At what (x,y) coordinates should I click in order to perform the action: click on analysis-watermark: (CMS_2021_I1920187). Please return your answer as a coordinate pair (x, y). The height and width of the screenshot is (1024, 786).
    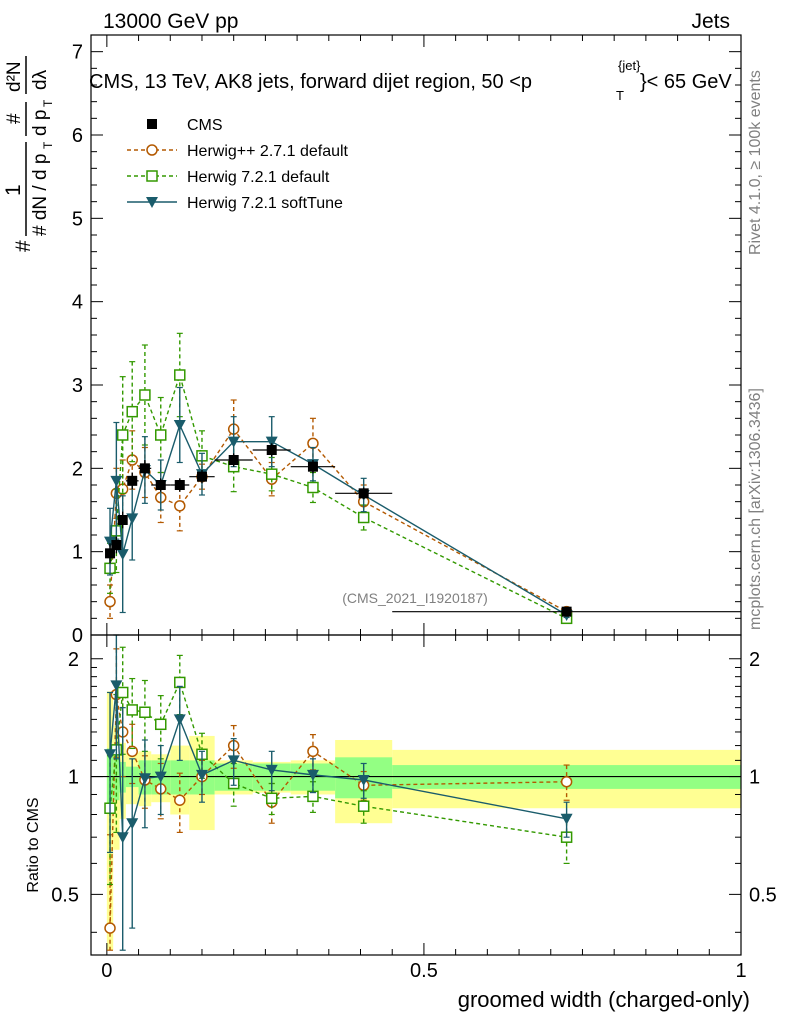
    Looking at the image, I should click on (415, 598).